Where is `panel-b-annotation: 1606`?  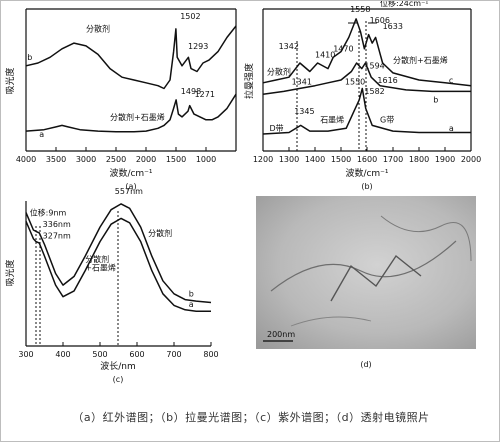 panel-b-annotation: 1606 is located at coordinates (380, 20).